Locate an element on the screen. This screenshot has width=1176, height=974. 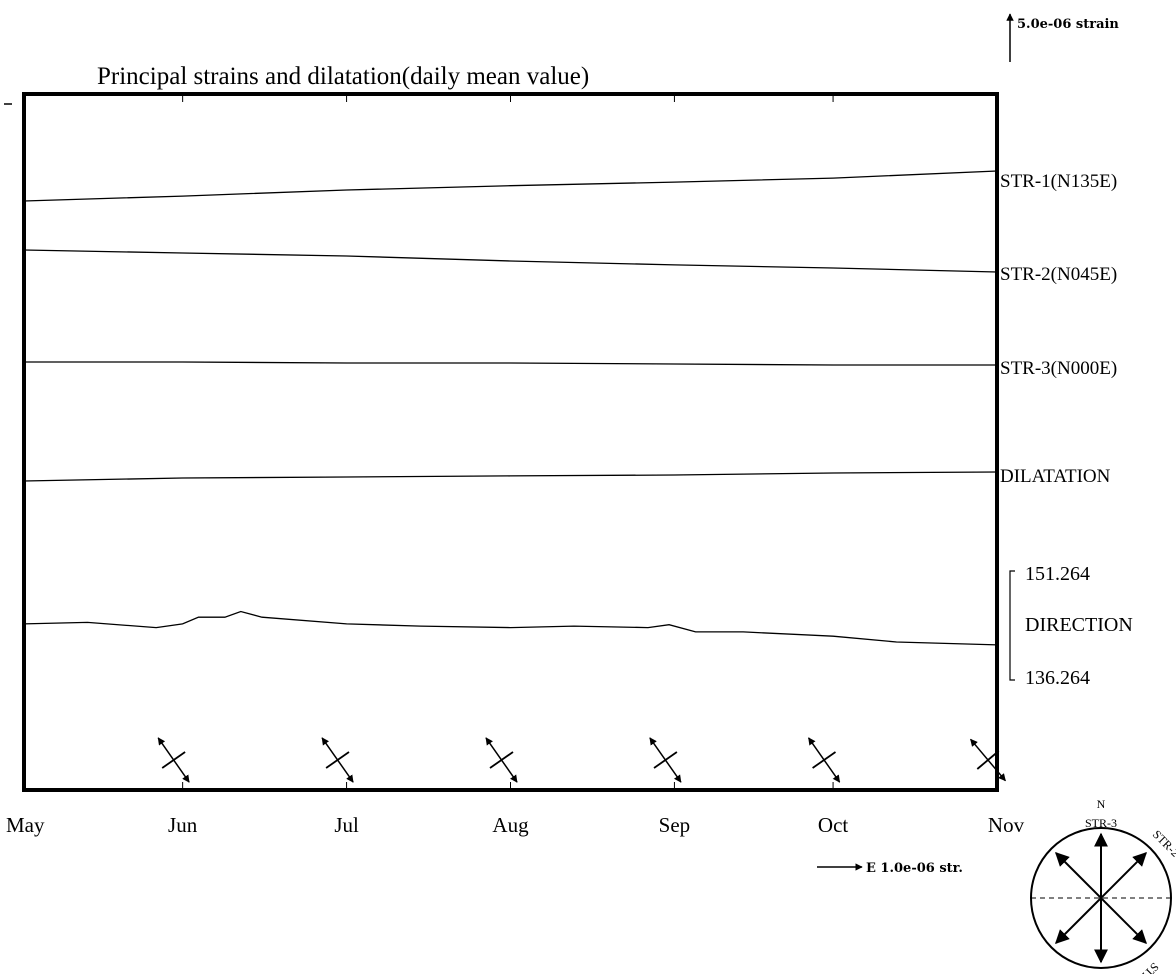
direction-arrow-minor-oct is located at coordinates (824, 760).